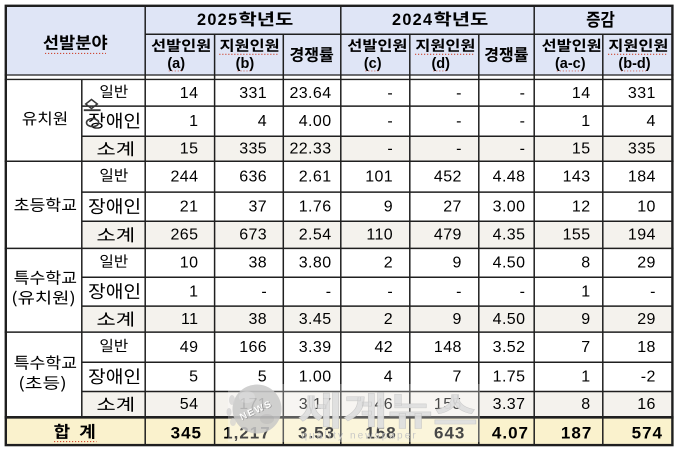 This screenshot has width=679, height=458. I want to click on svg-text: 673, so click(253, 235).